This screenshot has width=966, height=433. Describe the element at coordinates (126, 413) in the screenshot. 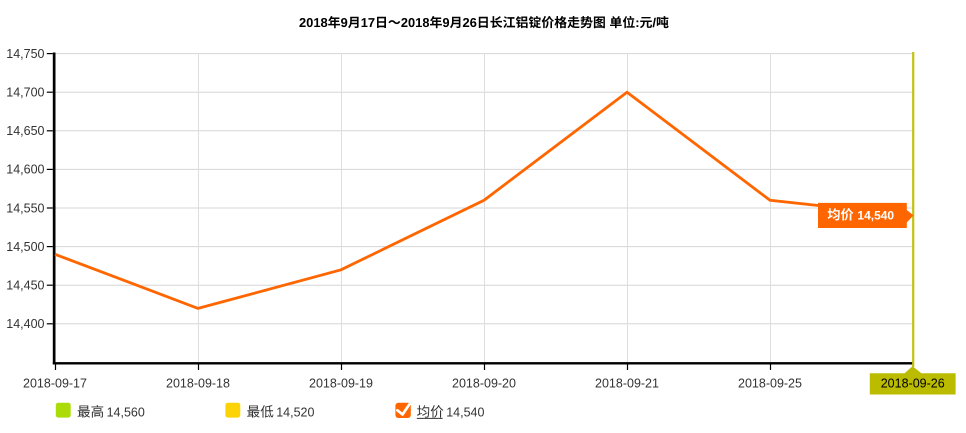

I see `svg-text: 14,560` at that location.